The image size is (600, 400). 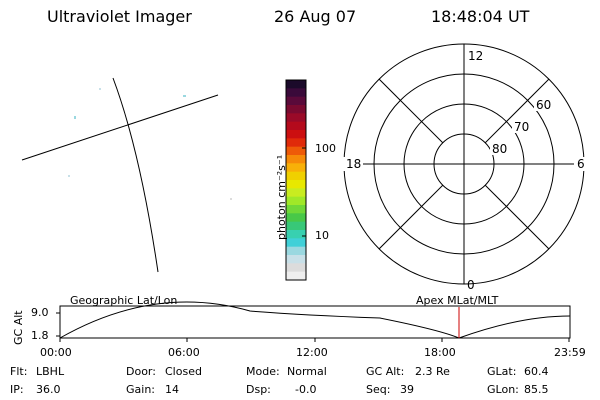 I want to click on colorbar-tick-100: 100, so click(x=325, y=148).